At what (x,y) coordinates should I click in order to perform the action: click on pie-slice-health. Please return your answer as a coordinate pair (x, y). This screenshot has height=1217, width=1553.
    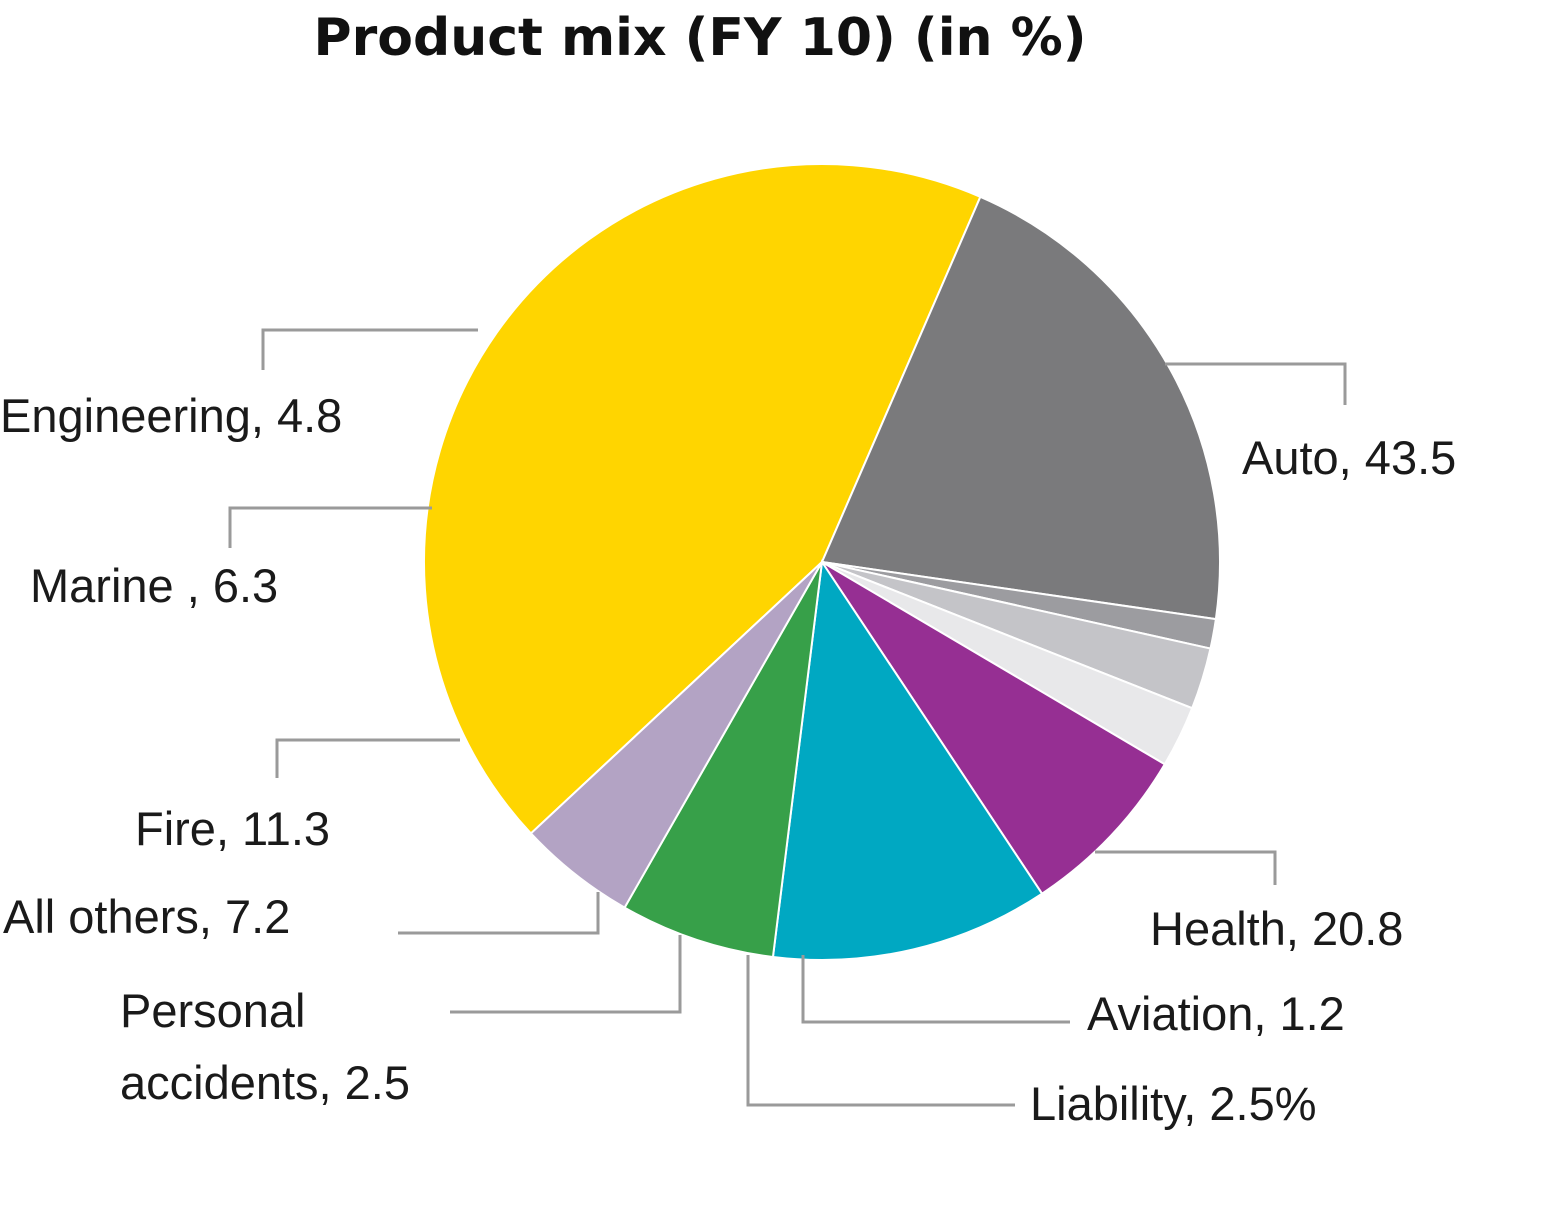
    Looking at the image, I should click on (1020, 408).